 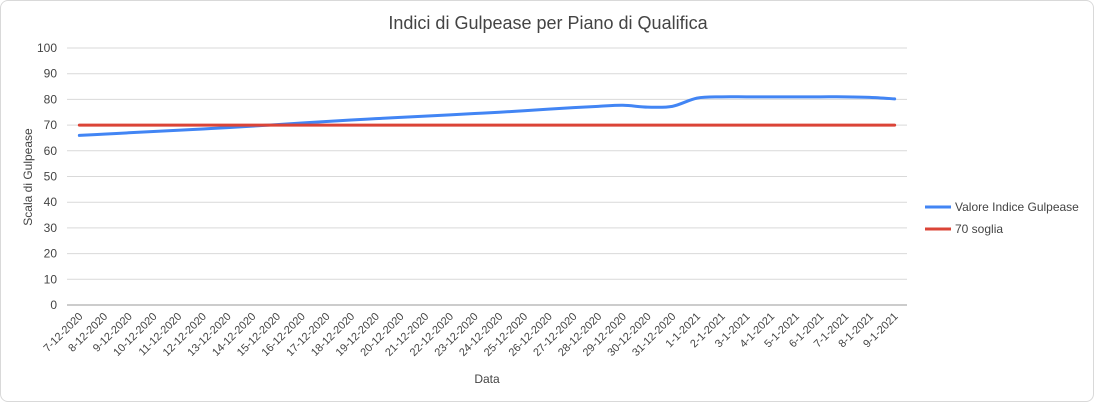 I want to click on series-line-gulpease, so click(x=487, y=116).